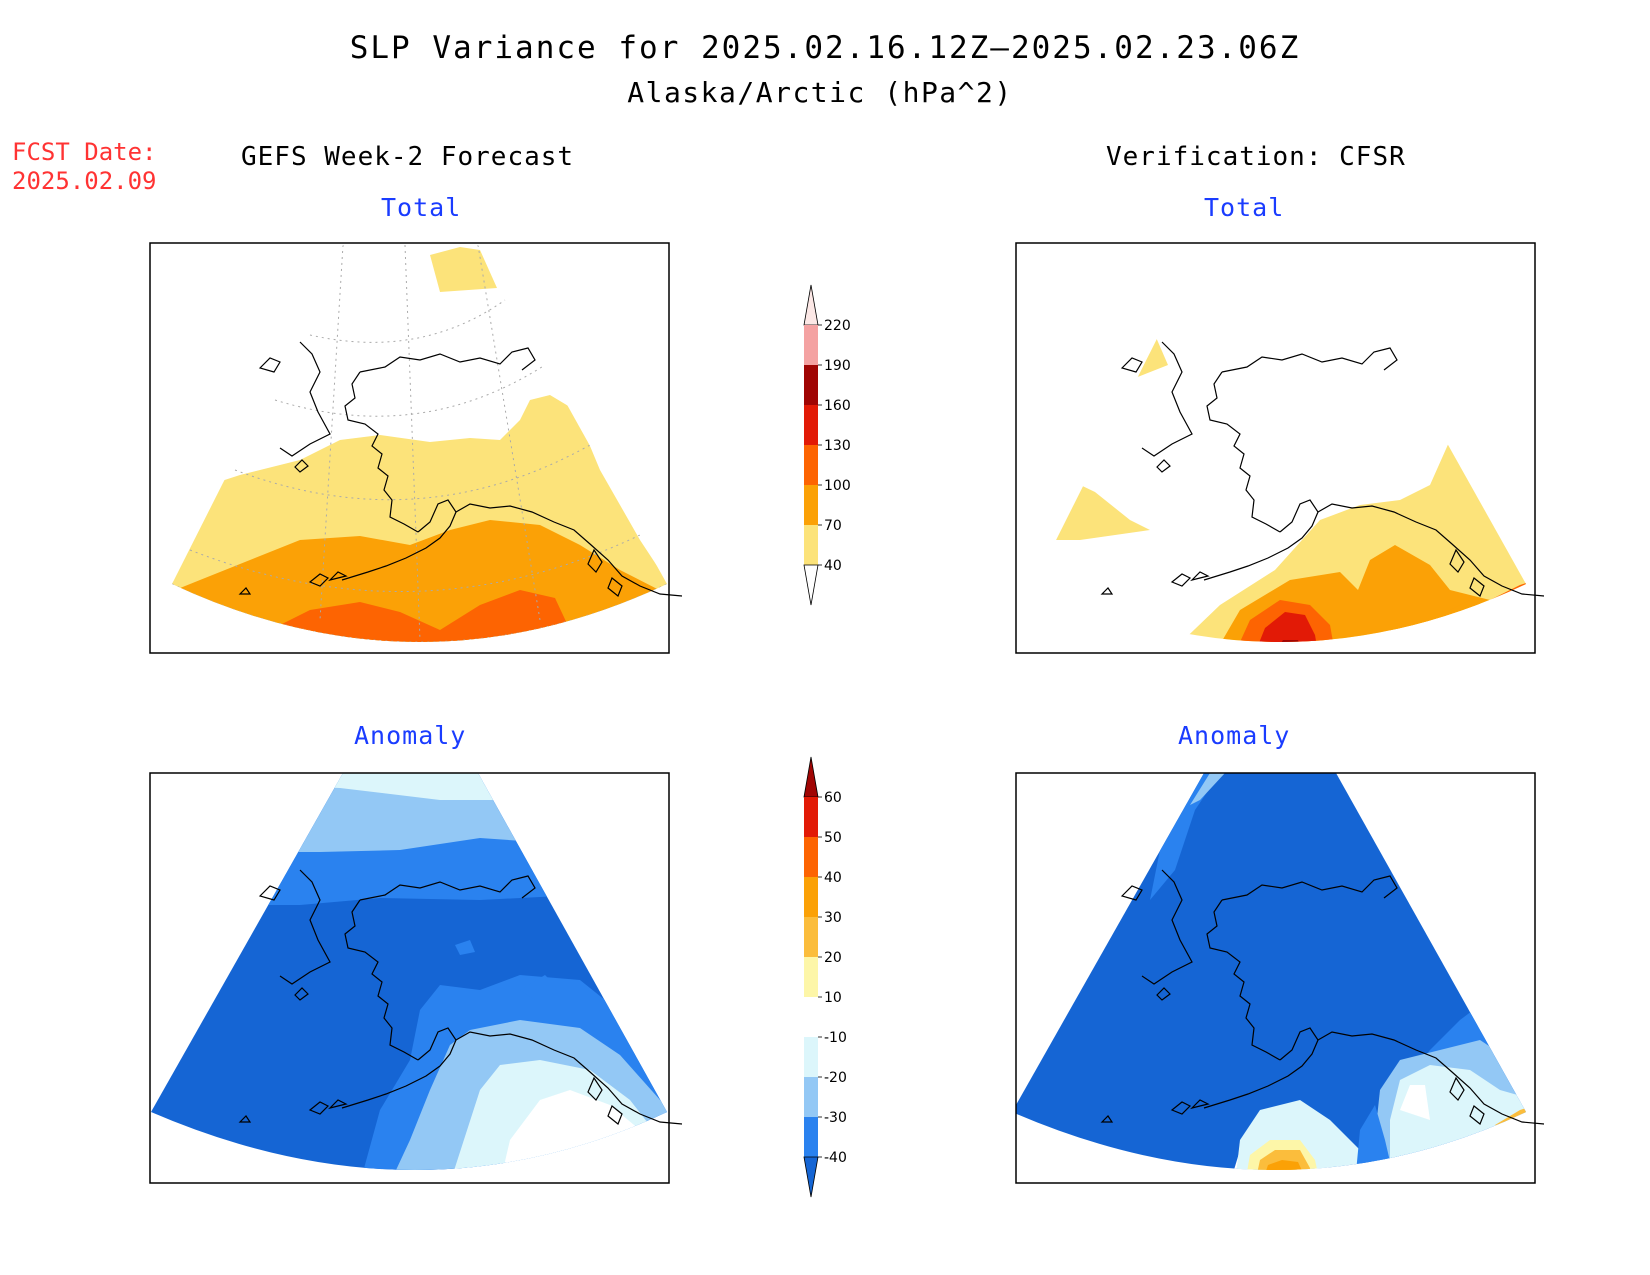 Image resolution: width=1650 pixels, height=1275 pixels. I want to click on colorbar-label: 130, so click(837, 446).